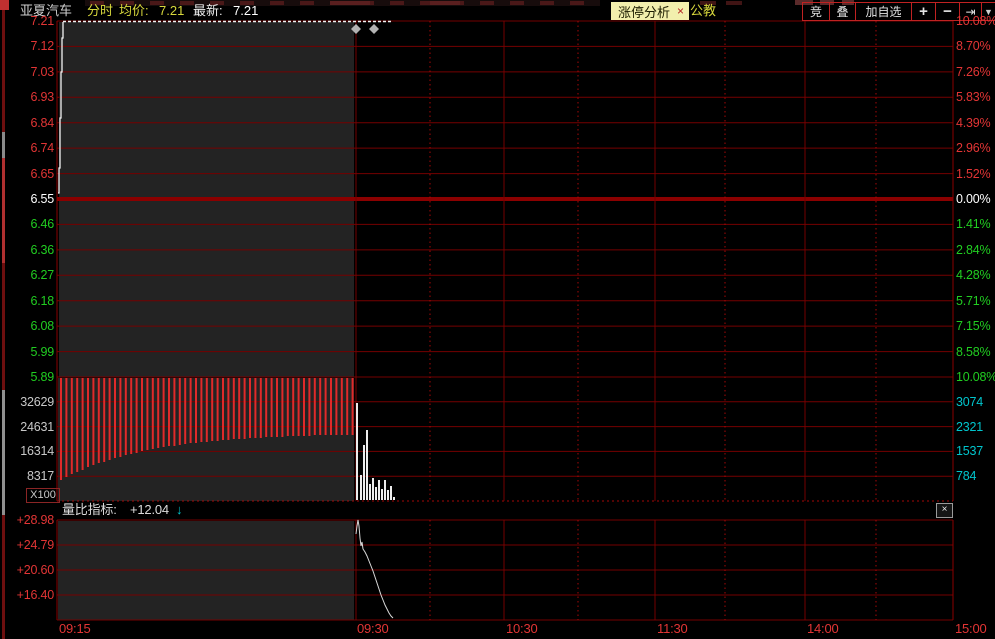 This screenshot has height=639, width=995. Describe the element at coordinates (42, 377) in the screenshot. I see `price-axis-label: 5.89` at that location.